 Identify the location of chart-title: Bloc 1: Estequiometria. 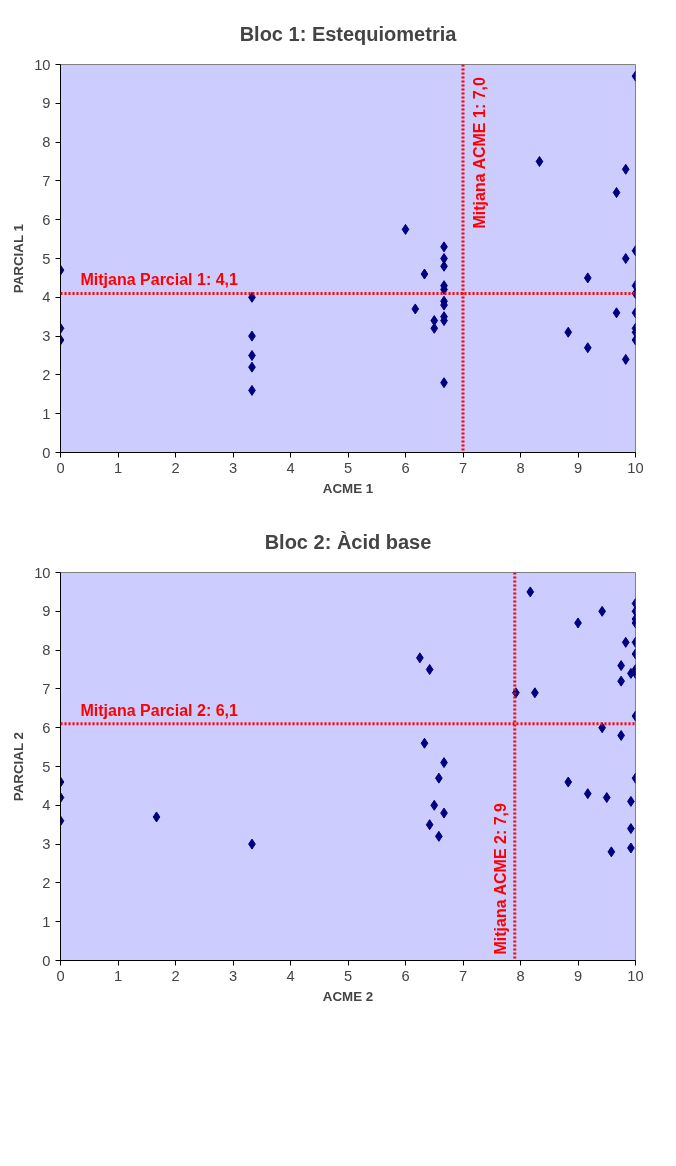
(348, 33).